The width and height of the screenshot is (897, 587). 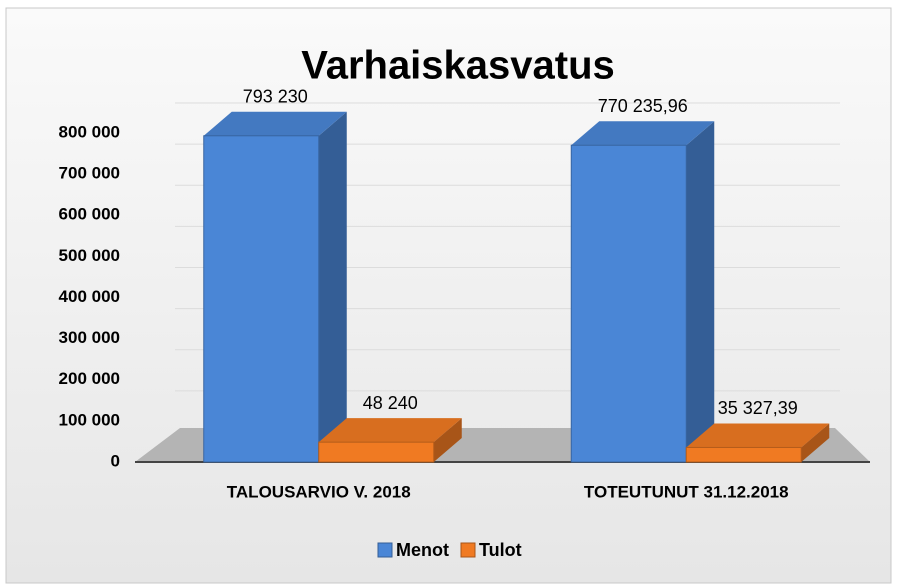 What do you see at coordinates (115, 460) in the screenshot?
I see `y-tick-label: 0` at bounding box center [115, 460].